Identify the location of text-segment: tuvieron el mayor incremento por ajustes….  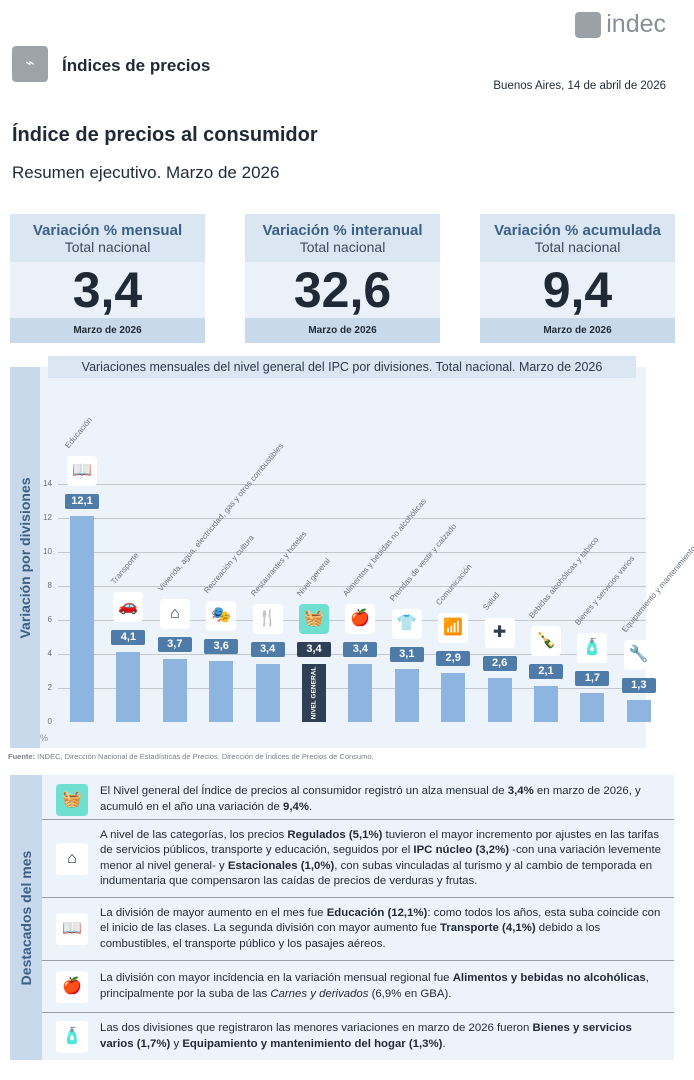
(380, 842).